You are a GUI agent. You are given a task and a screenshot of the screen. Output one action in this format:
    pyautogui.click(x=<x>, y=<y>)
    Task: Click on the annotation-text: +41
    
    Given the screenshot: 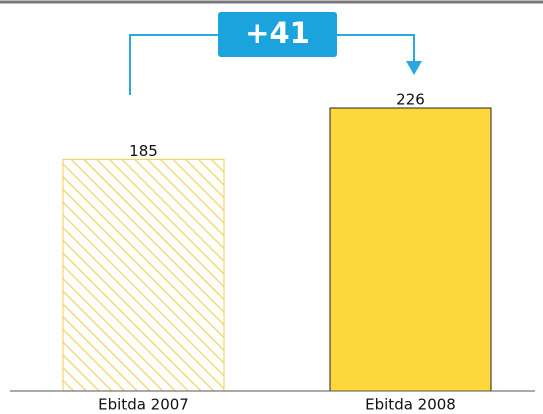 What is the action you would take?
    pyautogui.click(x=277, y=33)
    